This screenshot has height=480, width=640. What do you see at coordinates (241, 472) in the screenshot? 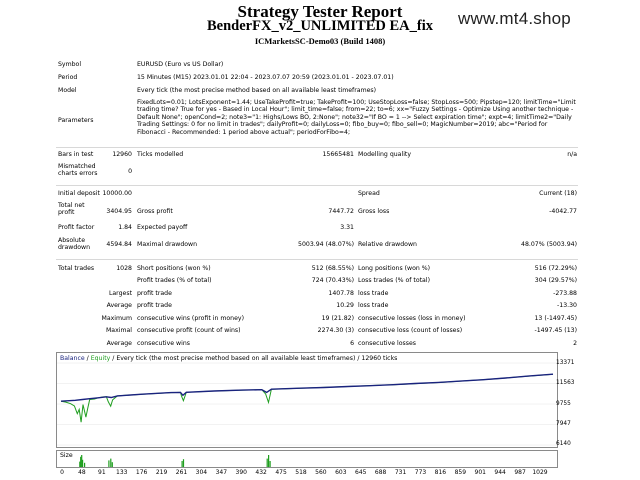
I see `x-tick-label: 390` at bounding box center [241, 472].